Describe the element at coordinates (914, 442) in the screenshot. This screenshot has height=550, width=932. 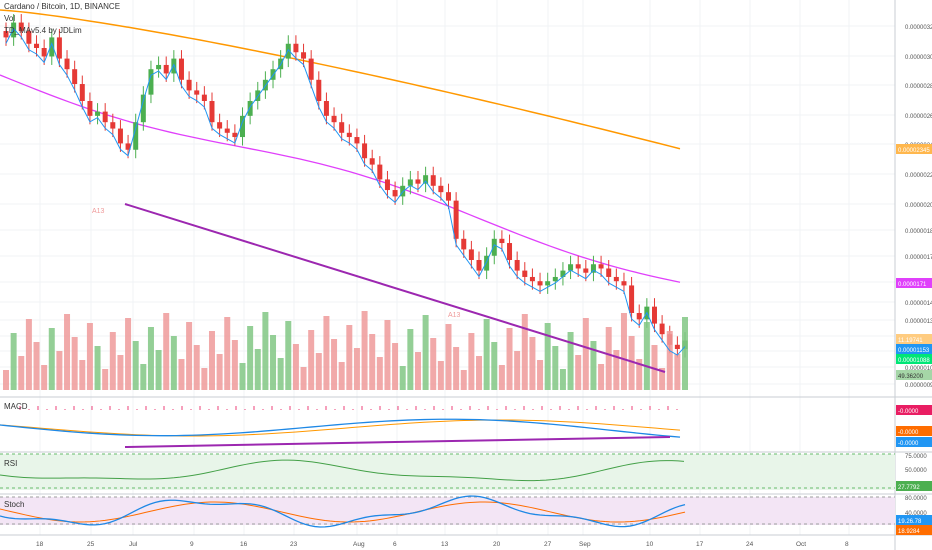
I see `macd-badge` at that location.